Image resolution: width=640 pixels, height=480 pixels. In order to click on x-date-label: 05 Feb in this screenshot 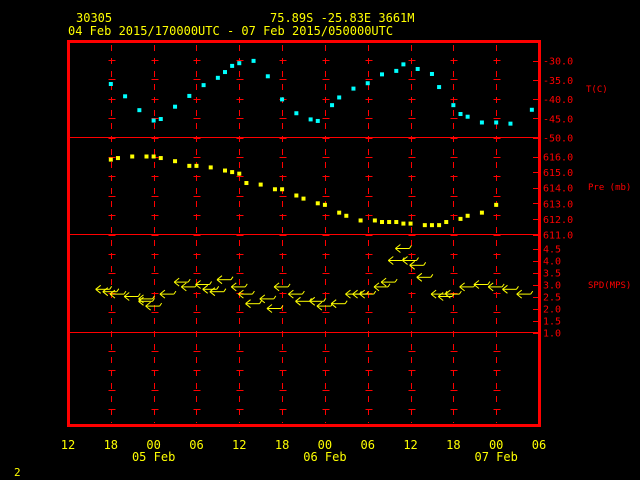, I will do `click(153, 457)`.